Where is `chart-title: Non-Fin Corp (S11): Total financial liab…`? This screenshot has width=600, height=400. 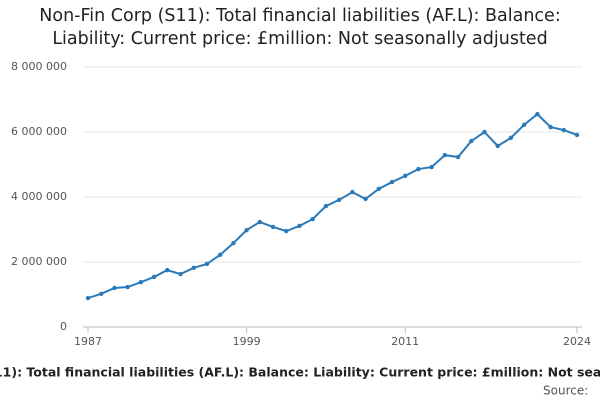
chart-title: Non-Fin Corp (S11): Total financial liab… is located at coordinates (300, 27).